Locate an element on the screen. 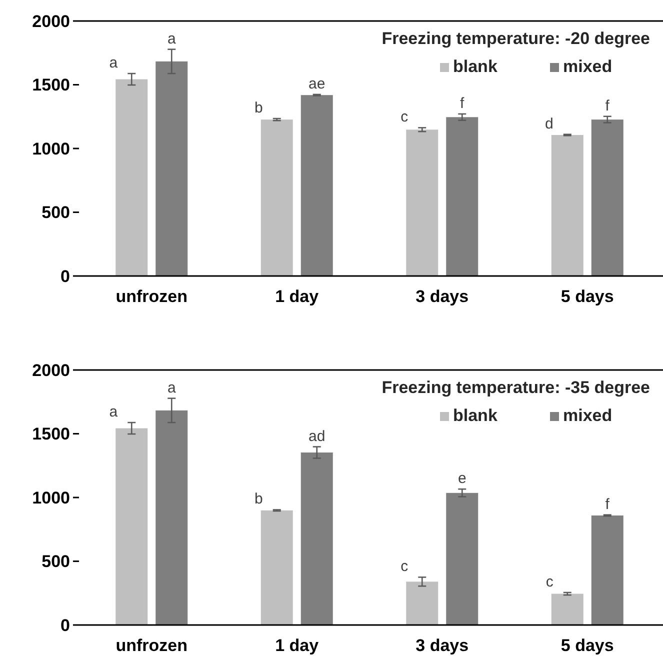  data-label: ad is located at coordinates (317, 436).